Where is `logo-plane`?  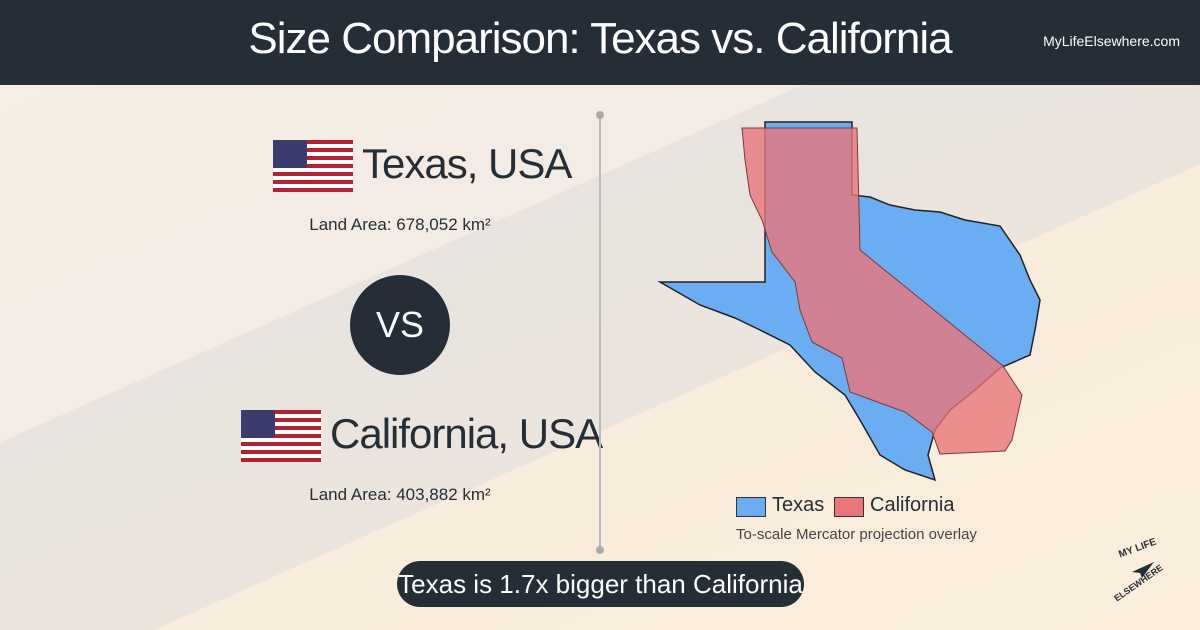 logo-plane is located at coordinates (1143, 570).